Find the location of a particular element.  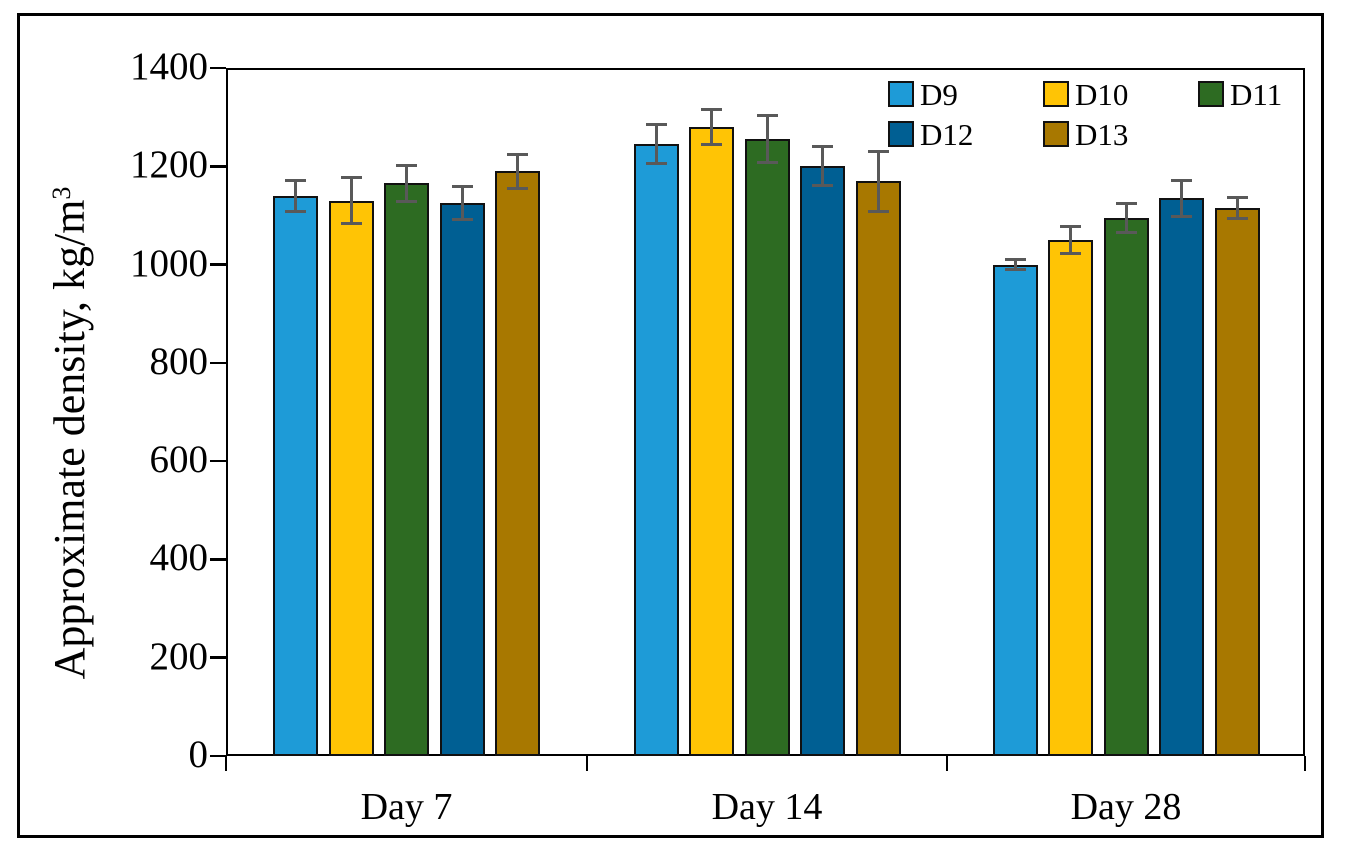

legend-swatch-d11 is located at coordinates (1211, 94).